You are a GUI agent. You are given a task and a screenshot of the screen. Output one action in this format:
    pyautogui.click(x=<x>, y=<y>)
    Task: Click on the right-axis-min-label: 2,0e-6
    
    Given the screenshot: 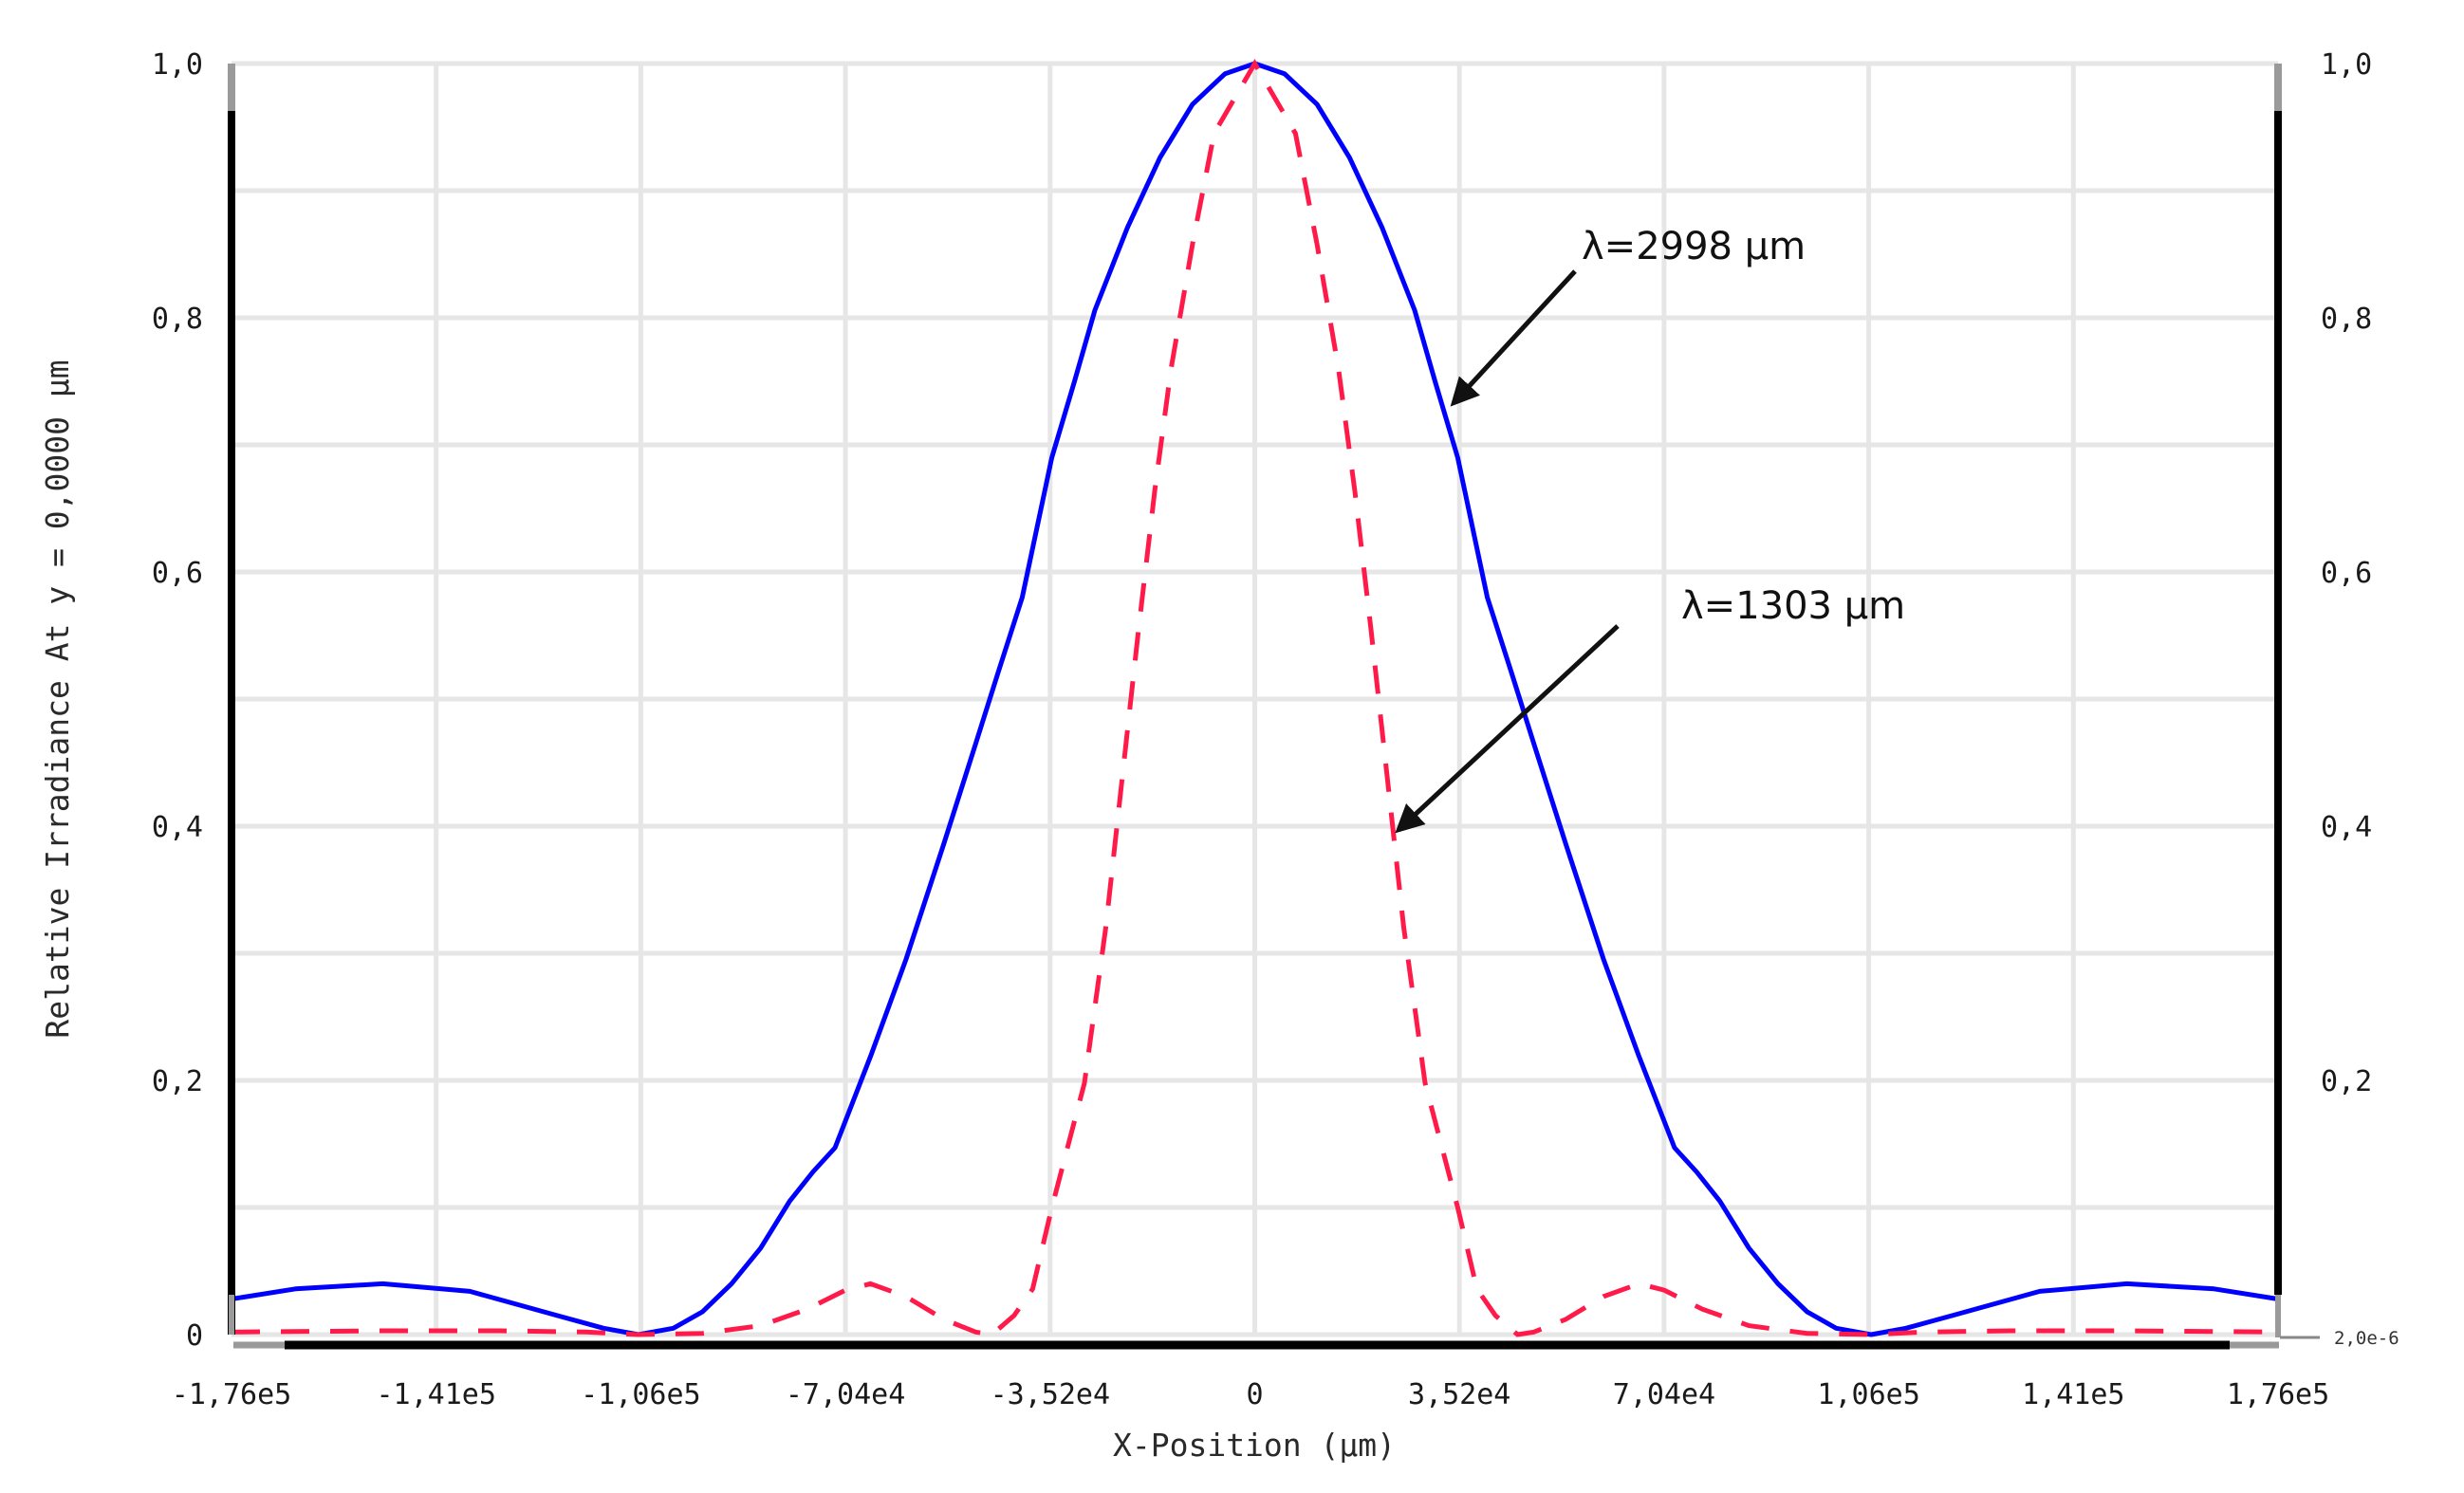 What is the action you would take?
    pyautogui.click(x=2366, y=1339)
    